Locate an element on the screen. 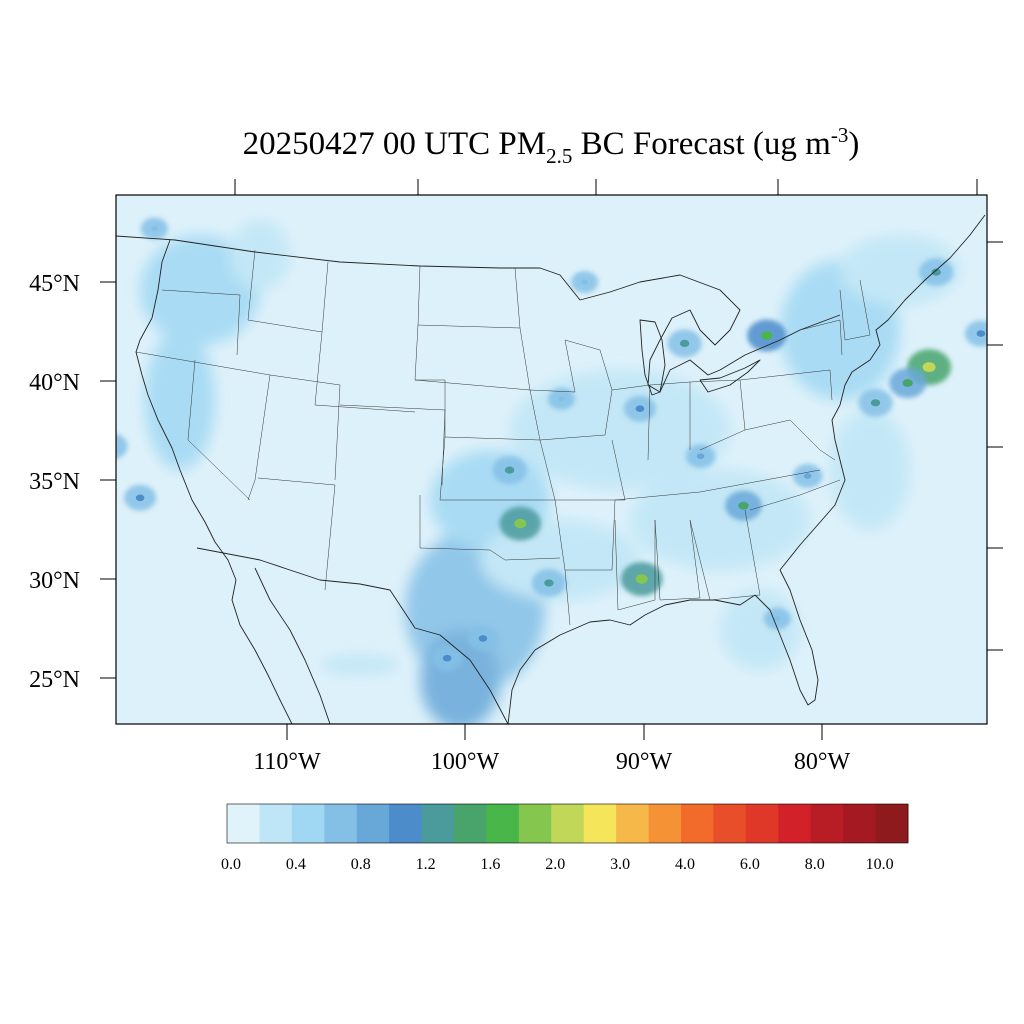  state-line-mn is located at coordinates (547, 360).